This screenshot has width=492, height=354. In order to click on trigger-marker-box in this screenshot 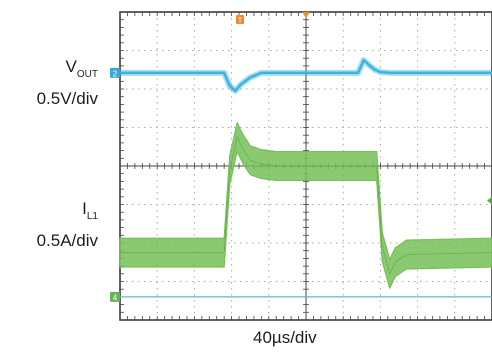, I will do `click(240, 19)`.